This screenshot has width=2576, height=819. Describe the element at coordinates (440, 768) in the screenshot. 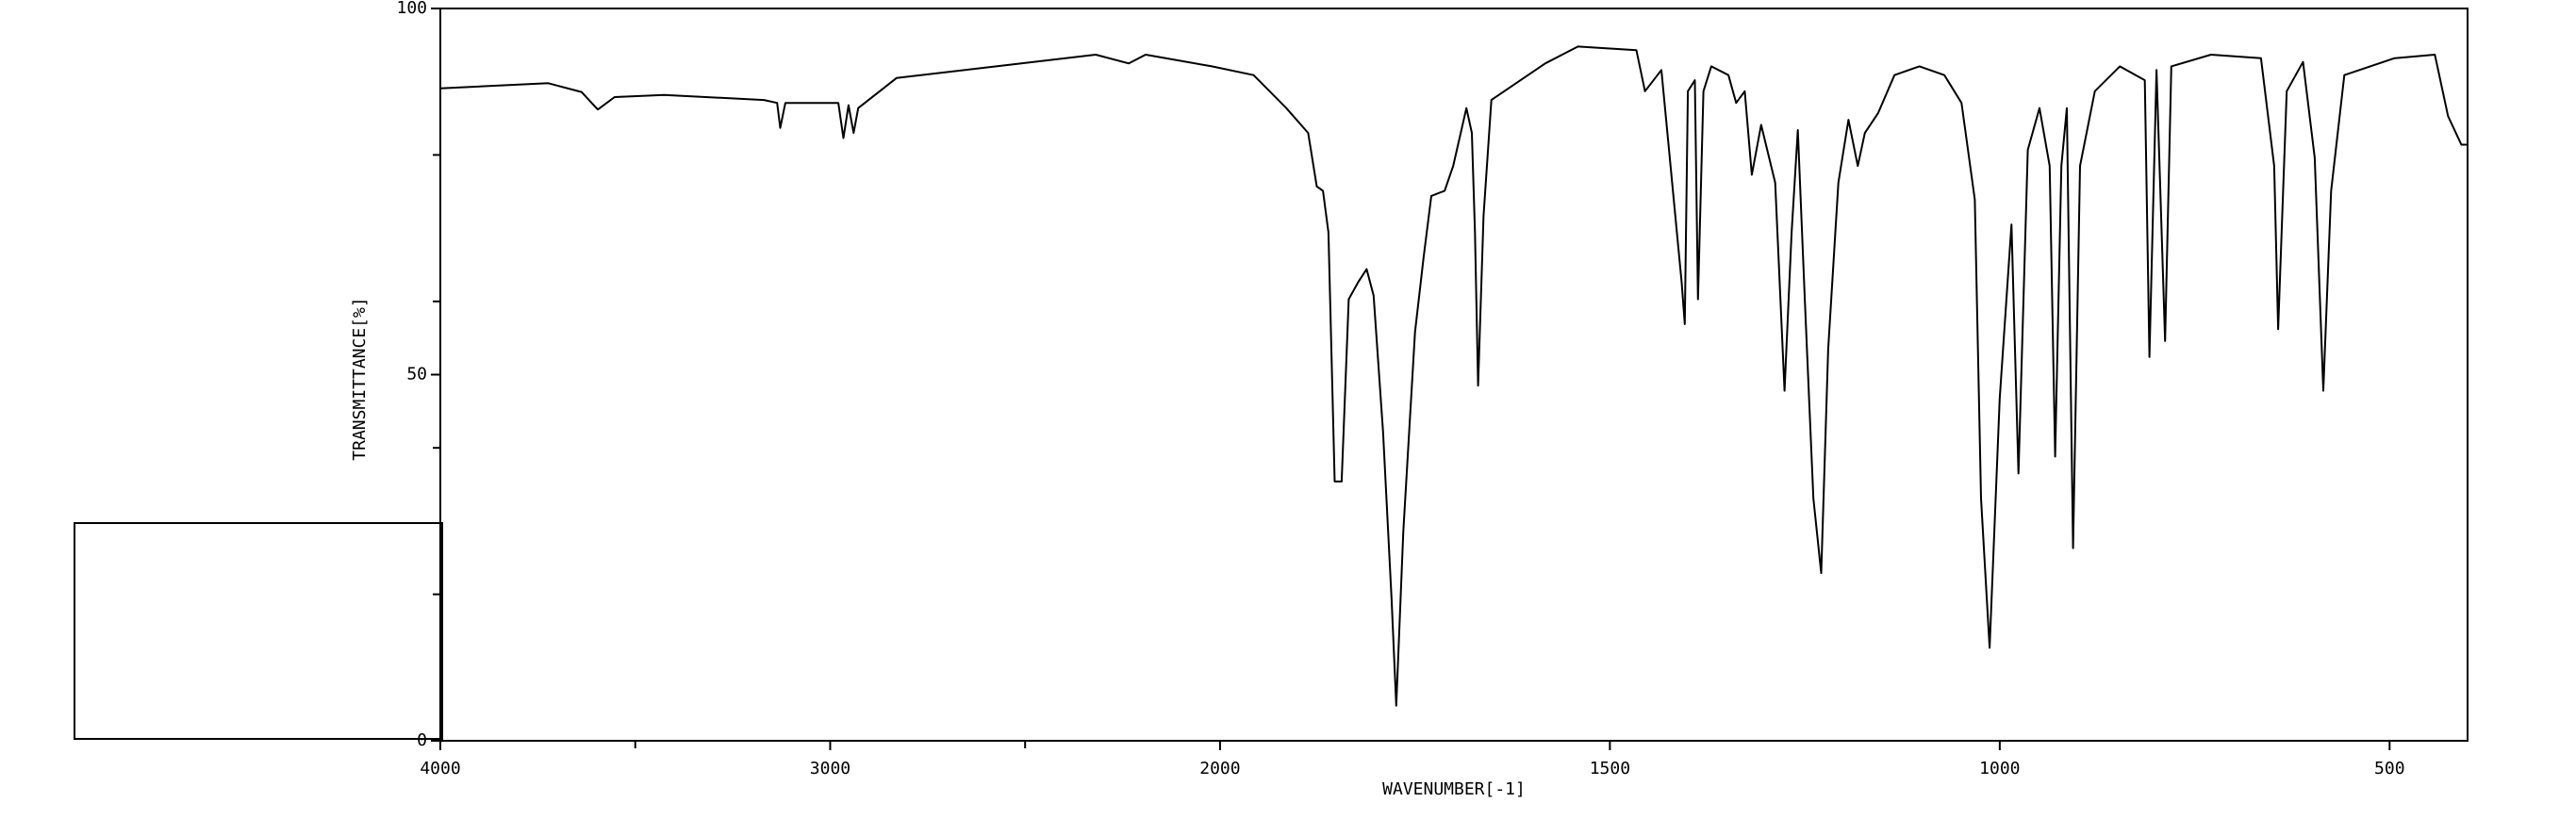

I see `x-tick-label: 4000` at that location.